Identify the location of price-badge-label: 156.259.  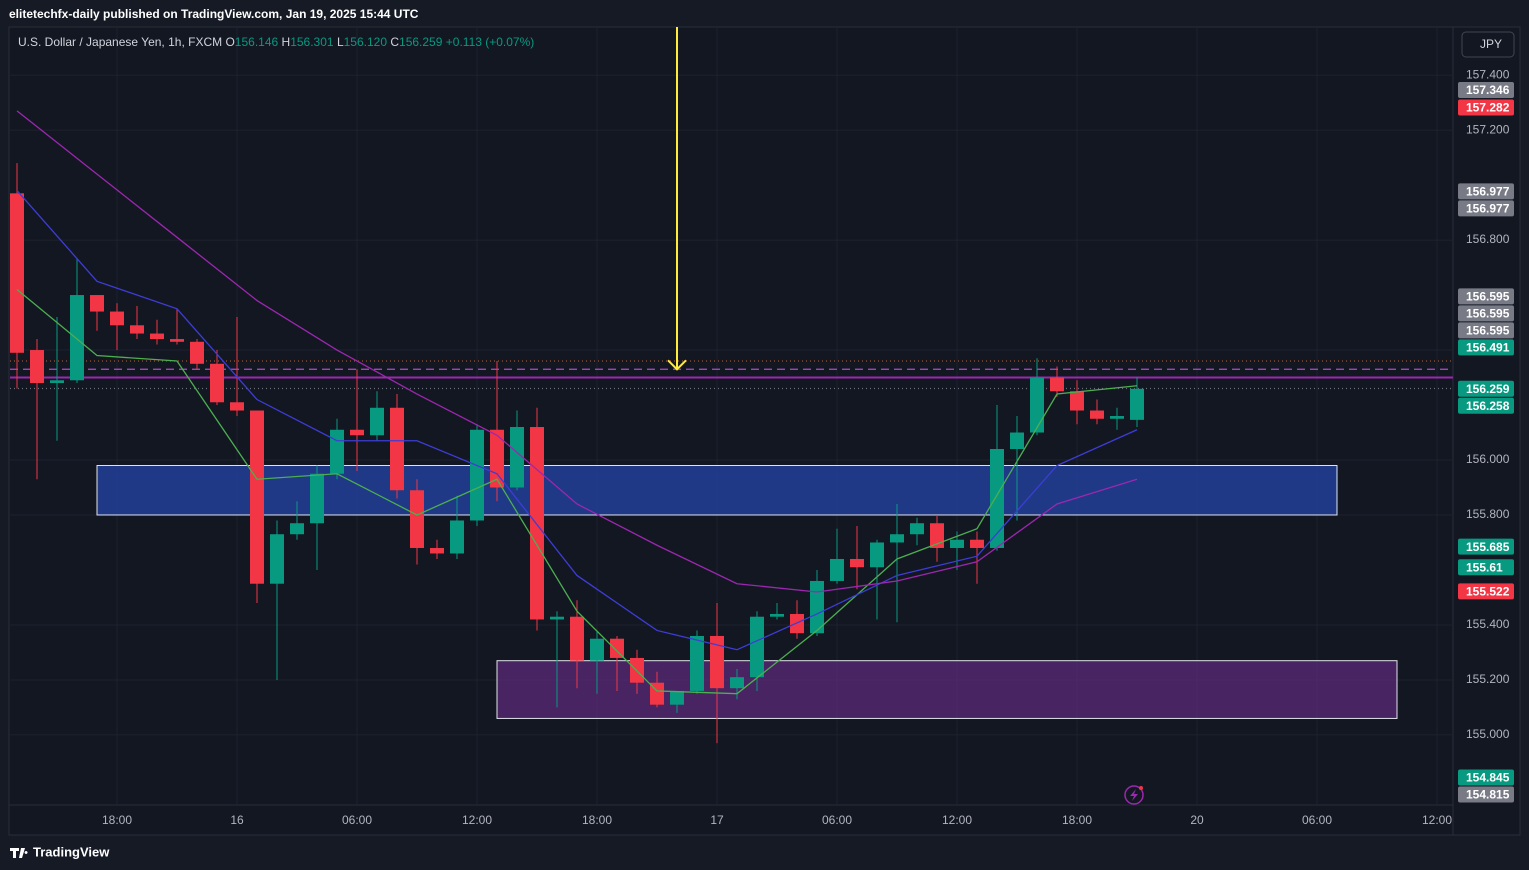
(1488, 389).